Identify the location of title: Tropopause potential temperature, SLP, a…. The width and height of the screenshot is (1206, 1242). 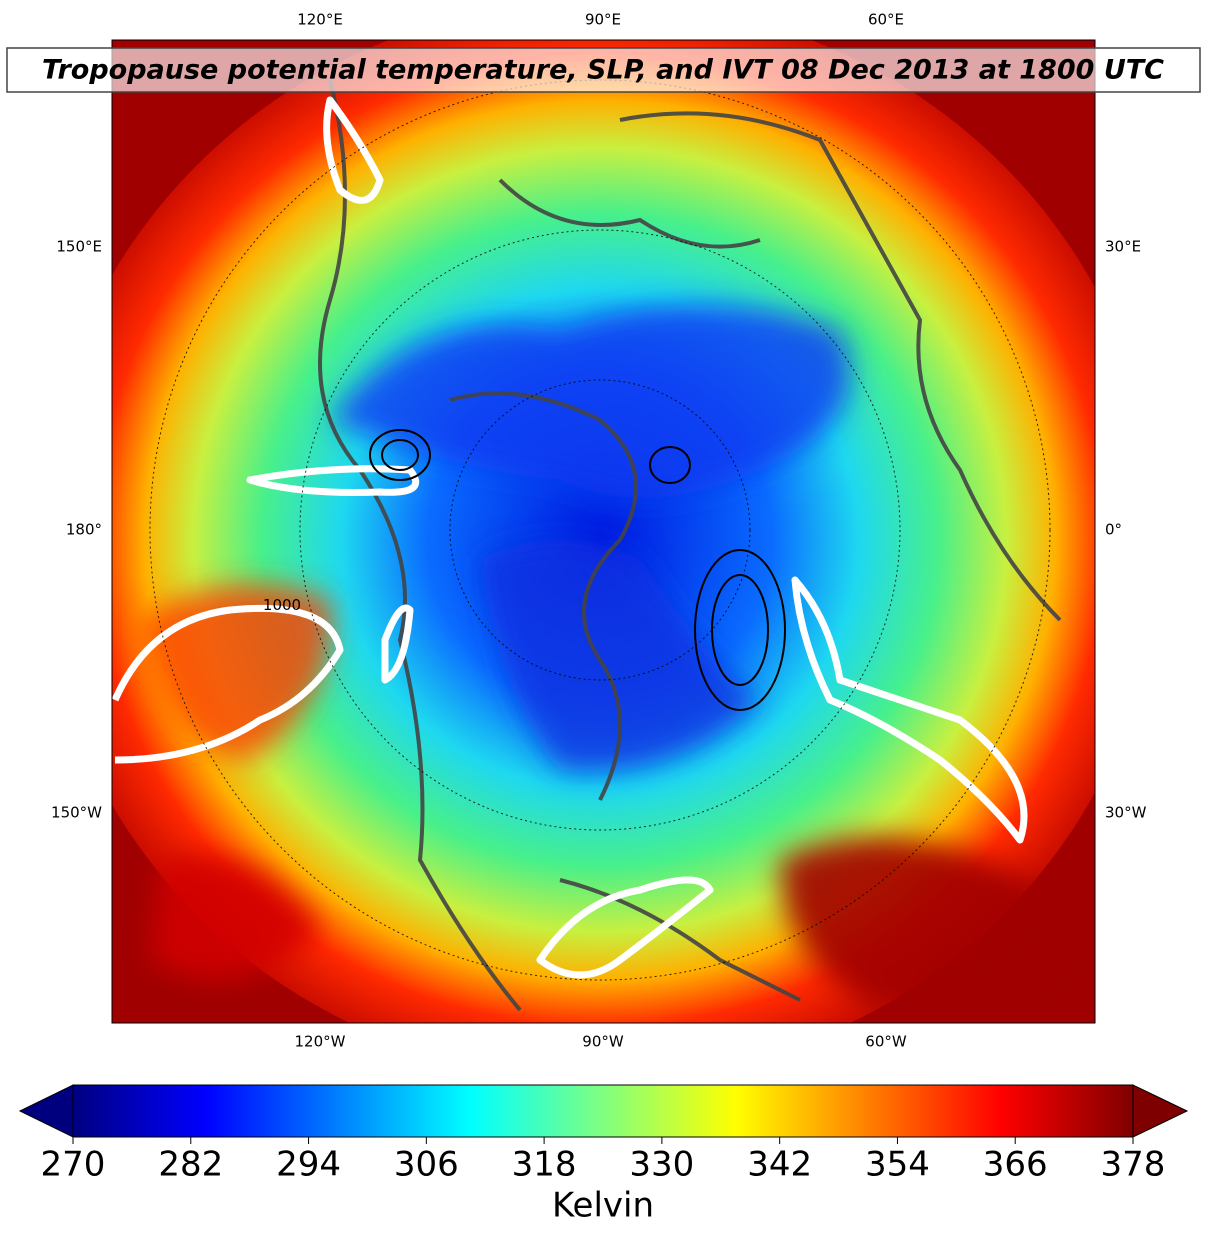
(603, 70).